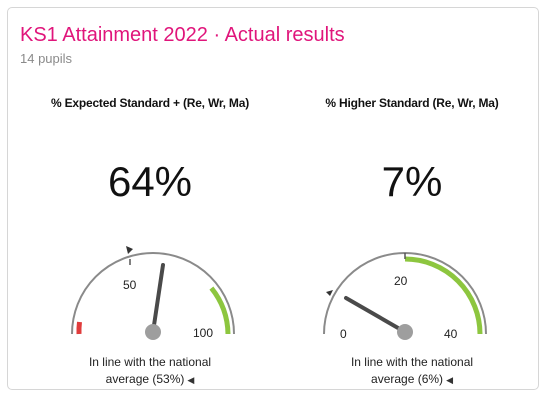 This screenshot has height=402, width=553. I want to click on card-title: KS1 Attainment 2022 · Actual results, so click(182, 35).